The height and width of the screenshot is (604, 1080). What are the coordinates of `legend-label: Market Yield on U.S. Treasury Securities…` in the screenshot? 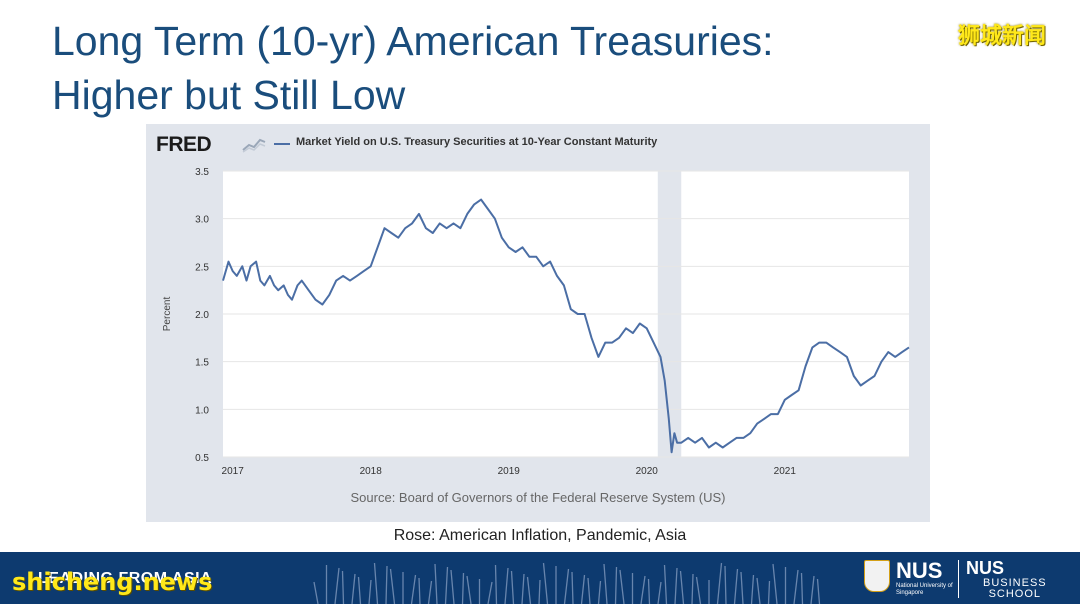 It's located at (477, 142).